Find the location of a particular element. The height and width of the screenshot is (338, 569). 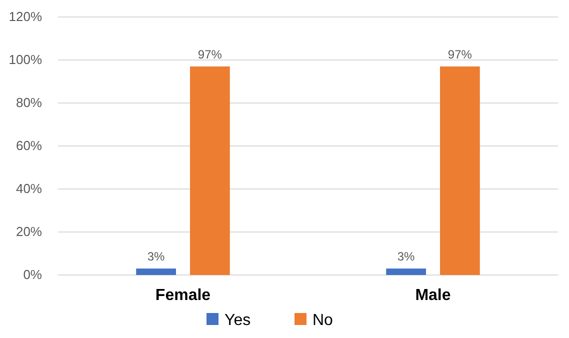

y-tick-label: 60% is located at coordinates (29, 145).